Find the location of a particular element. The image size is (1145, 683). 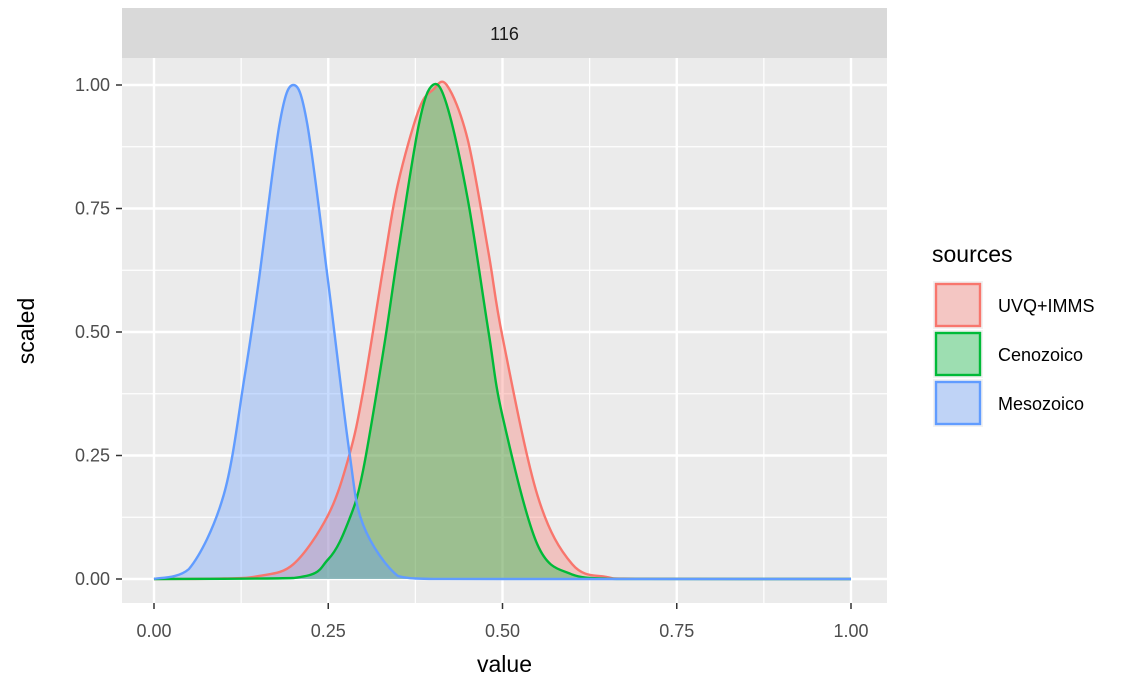

x-tick-label: 1.00 is located at coordinates (850, 631).